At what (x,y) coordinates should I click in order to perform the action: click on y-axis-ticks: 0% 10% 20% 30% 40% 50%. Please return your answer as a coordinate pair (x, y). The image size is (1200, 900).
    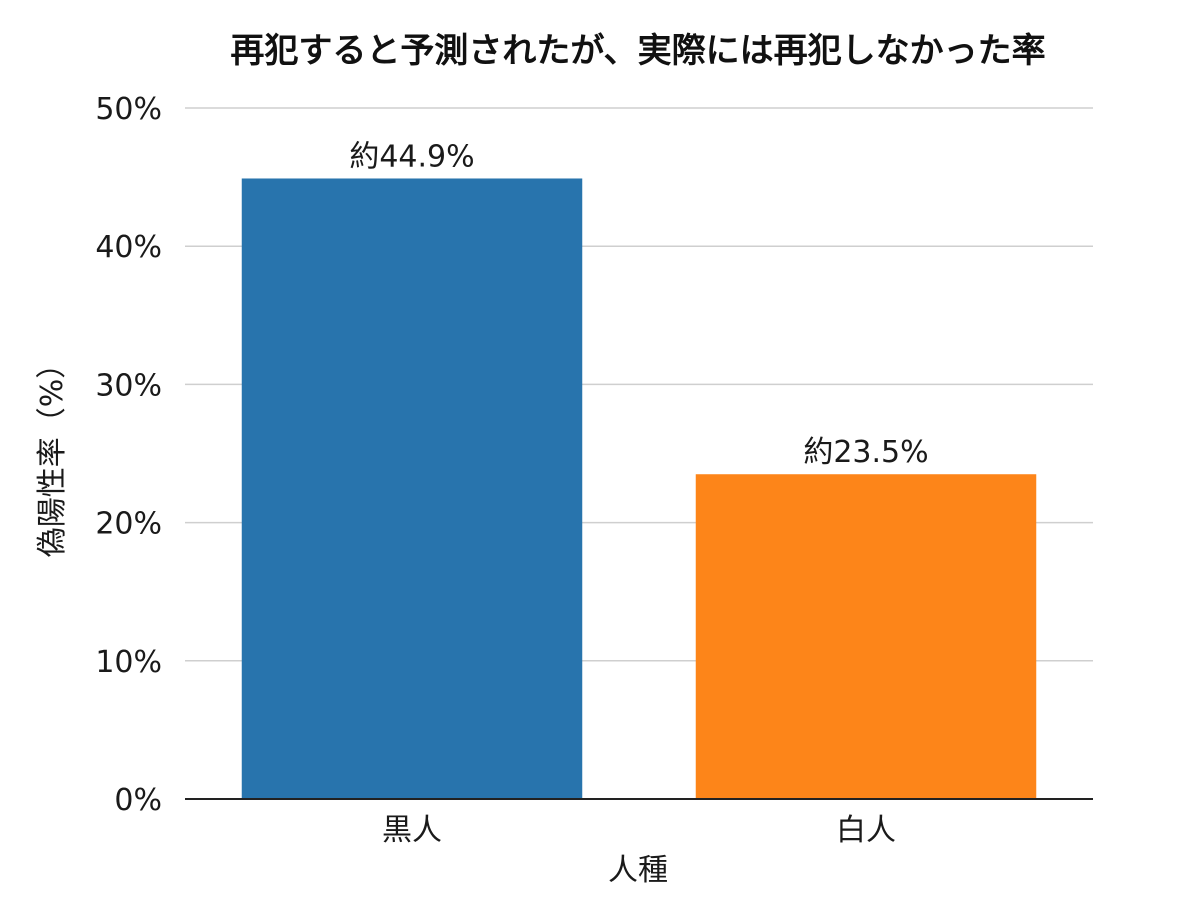
    Looking at the image, I should click on (128, 455).